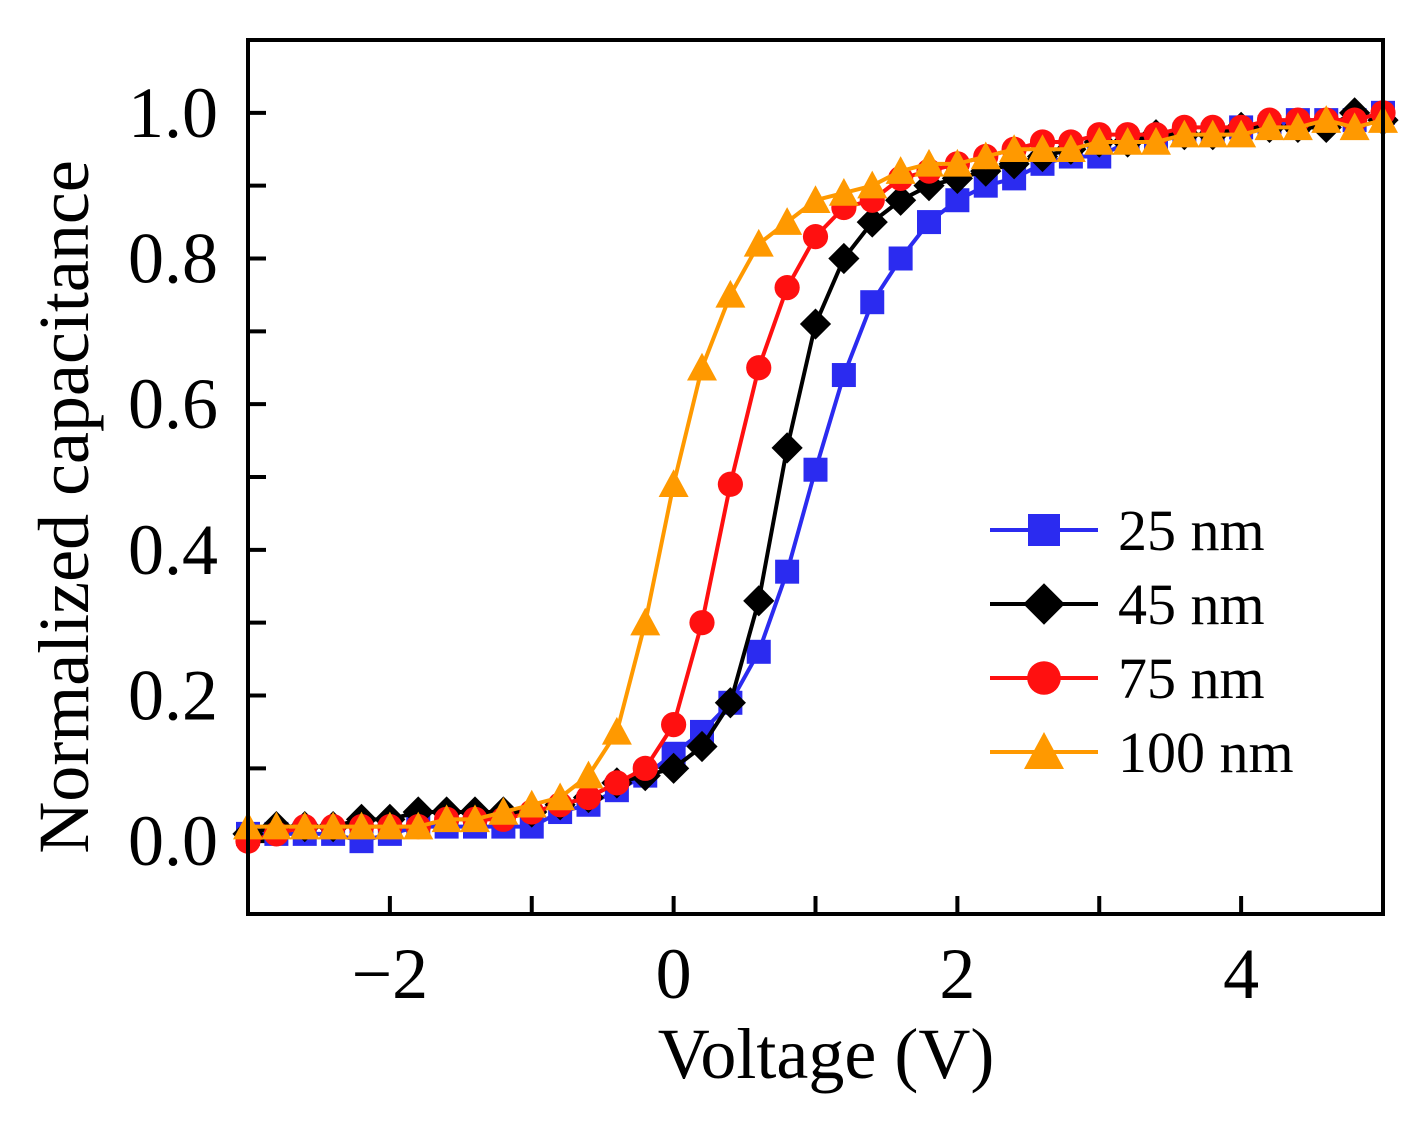 The image size is (1422, 1128). I want to click on x-tick-label: 4, so click(1241, 974).